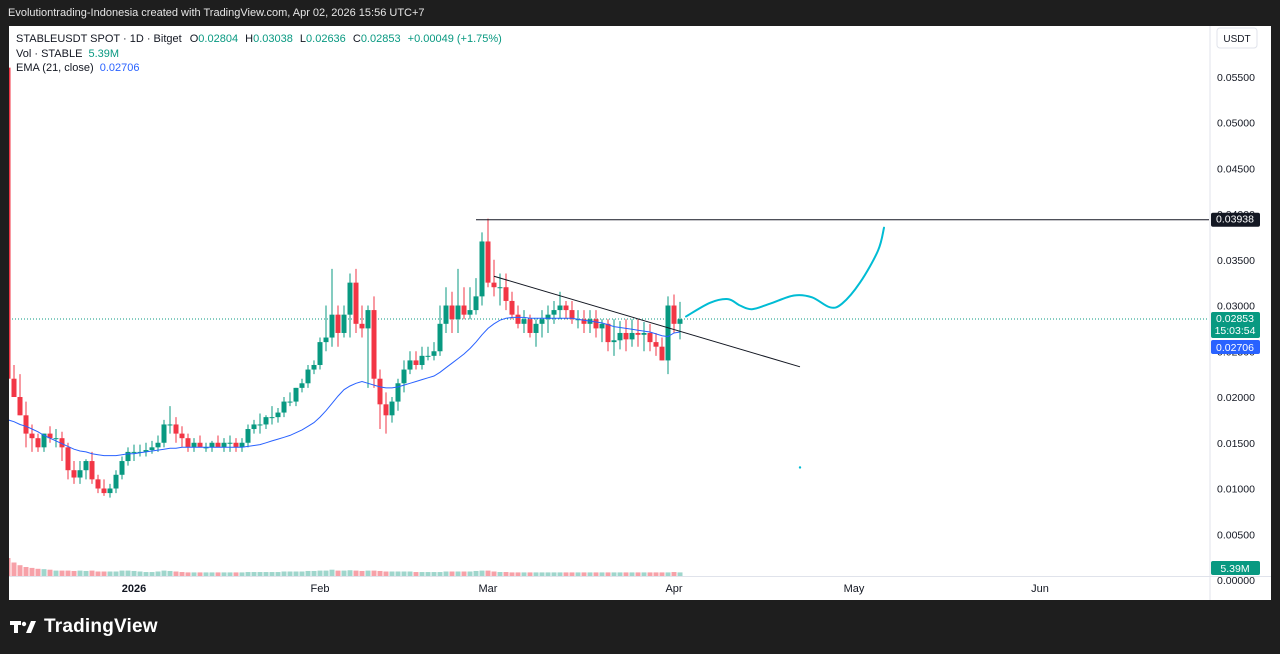 The width and height of the screenshot is (1280, 654). What do you see at coordinates (261, 54) in the screenshot?
I see `legend-volume-row: Vol · STABLE 5.39M` at bounding box center [261, 54].